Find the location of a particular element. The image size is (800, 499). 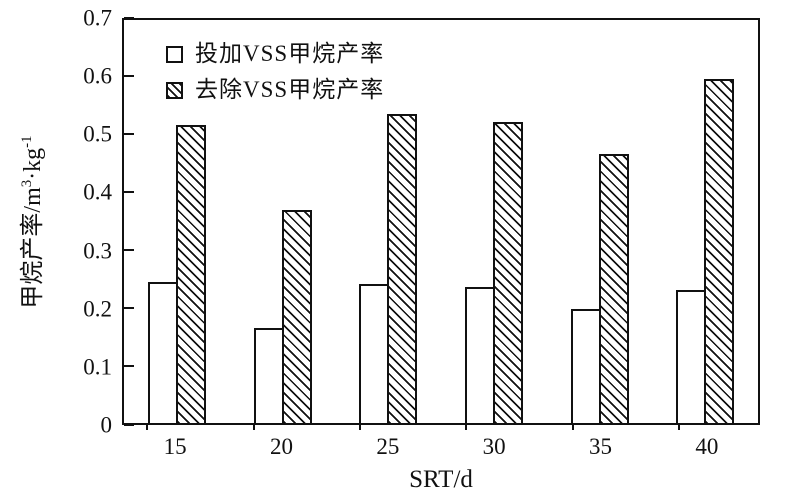

legend-item-added-vss: 投加VSS甲烷产率 is located at coordinates (275, 54).